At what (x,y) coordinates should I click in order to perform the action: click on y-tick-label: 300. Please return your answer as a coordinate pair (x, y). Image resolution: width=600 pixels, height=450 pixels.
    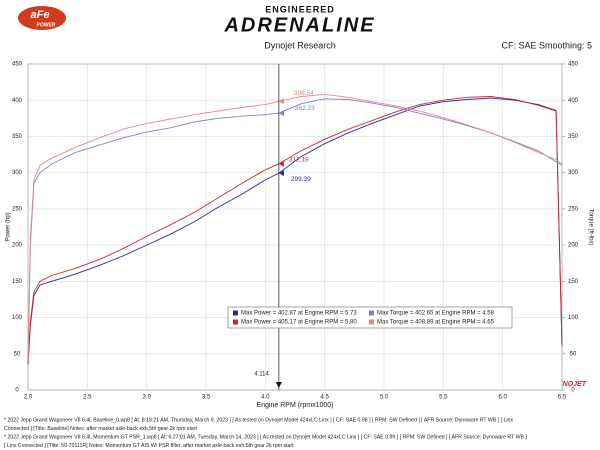
    Looking at the image, I should click on (17, 173).